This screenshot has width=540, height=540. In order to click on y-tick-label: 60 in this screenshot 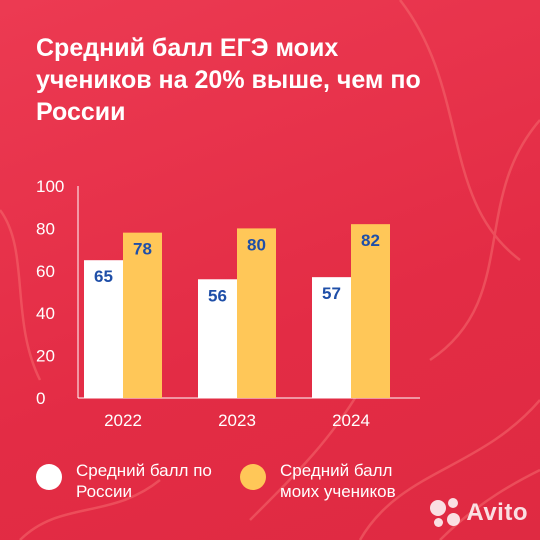, I will do `click(45, 271)`.